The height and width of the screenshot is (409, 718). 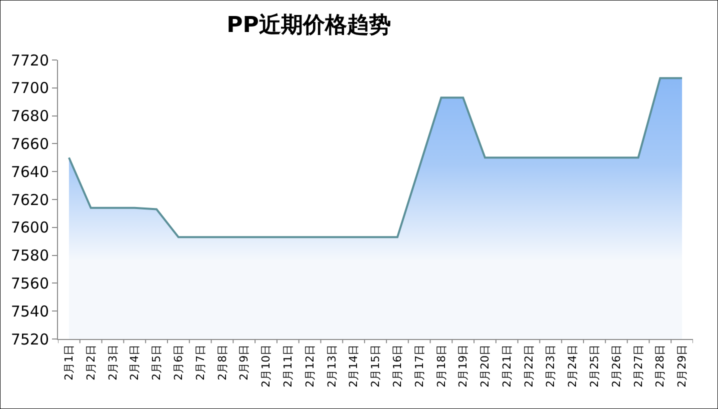 What do you see at coordinates (91, 362) in the screenshot?
I see `x-tick-label: 2月2日` at bounding box center [91, 362].